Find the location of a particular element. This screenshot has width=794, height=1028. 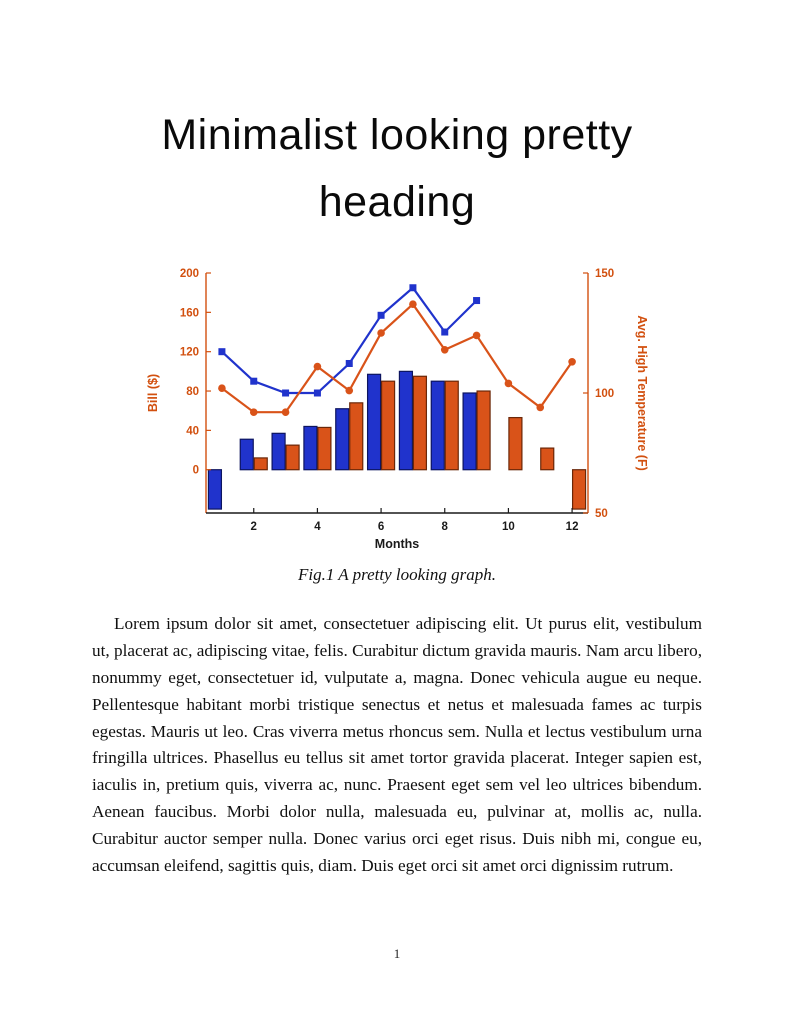

svg-text: 80 is located at coordinates (192, 392).